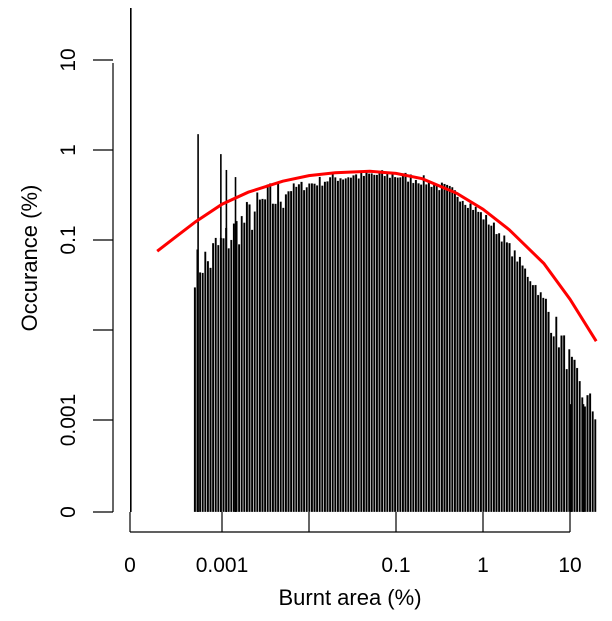 The width and height of the screenshot is (612, 621). I want to click on x-tick-label: 0.001, so click(222, 565).